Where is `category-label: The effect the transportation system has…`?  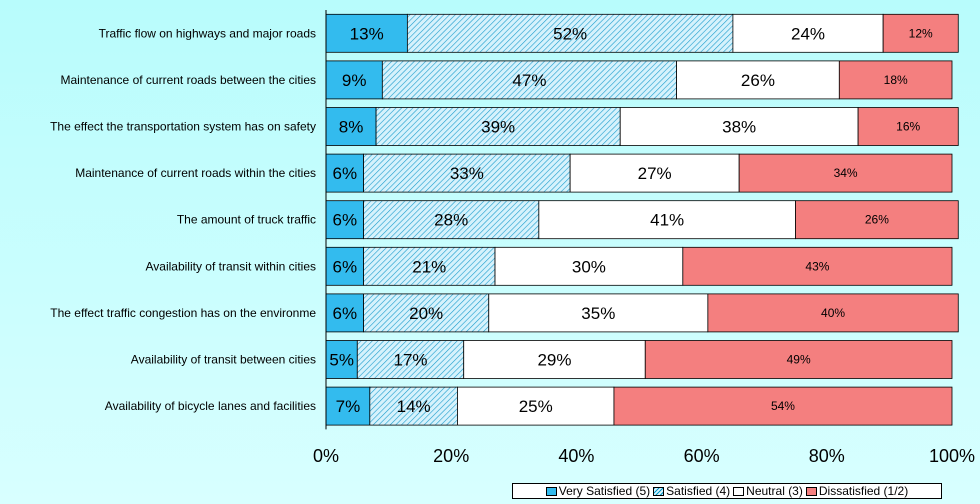
category-label: The effect the transportation system has… is located at coordinates (183, 127).